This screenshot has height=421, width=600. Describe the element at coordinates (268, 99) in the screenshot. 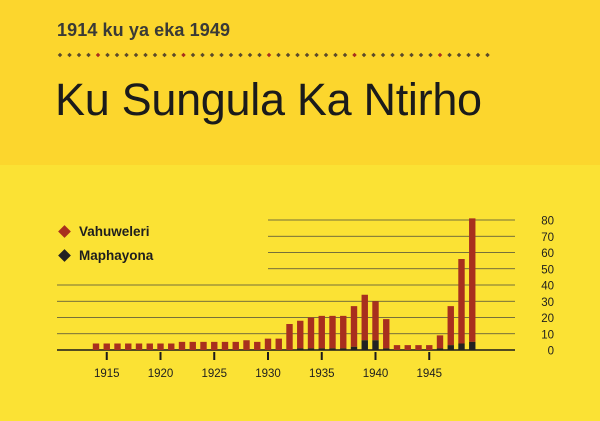

I see `chart-title: Ku Sungula Ka Ntirho` at that location.